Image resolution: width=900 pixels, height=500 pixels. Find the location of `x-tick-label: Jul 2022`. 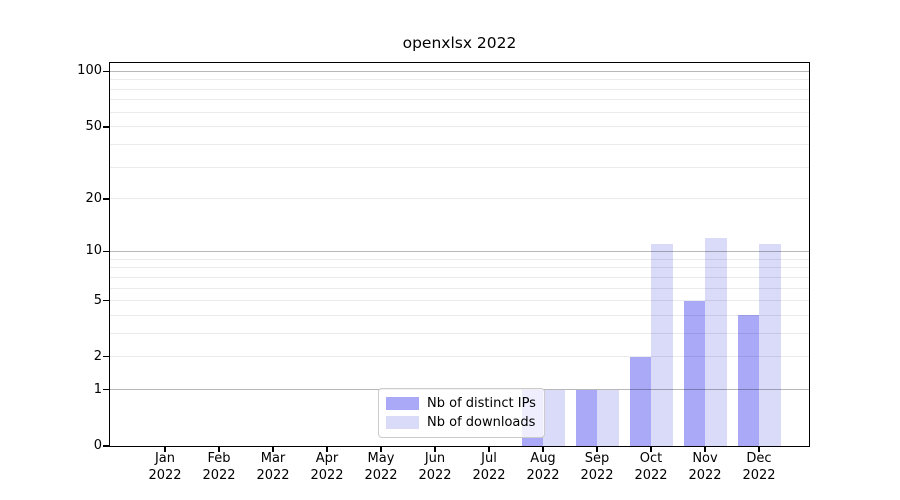

x-tick-label: Jul 2022 is located at coordinates (489, 467).